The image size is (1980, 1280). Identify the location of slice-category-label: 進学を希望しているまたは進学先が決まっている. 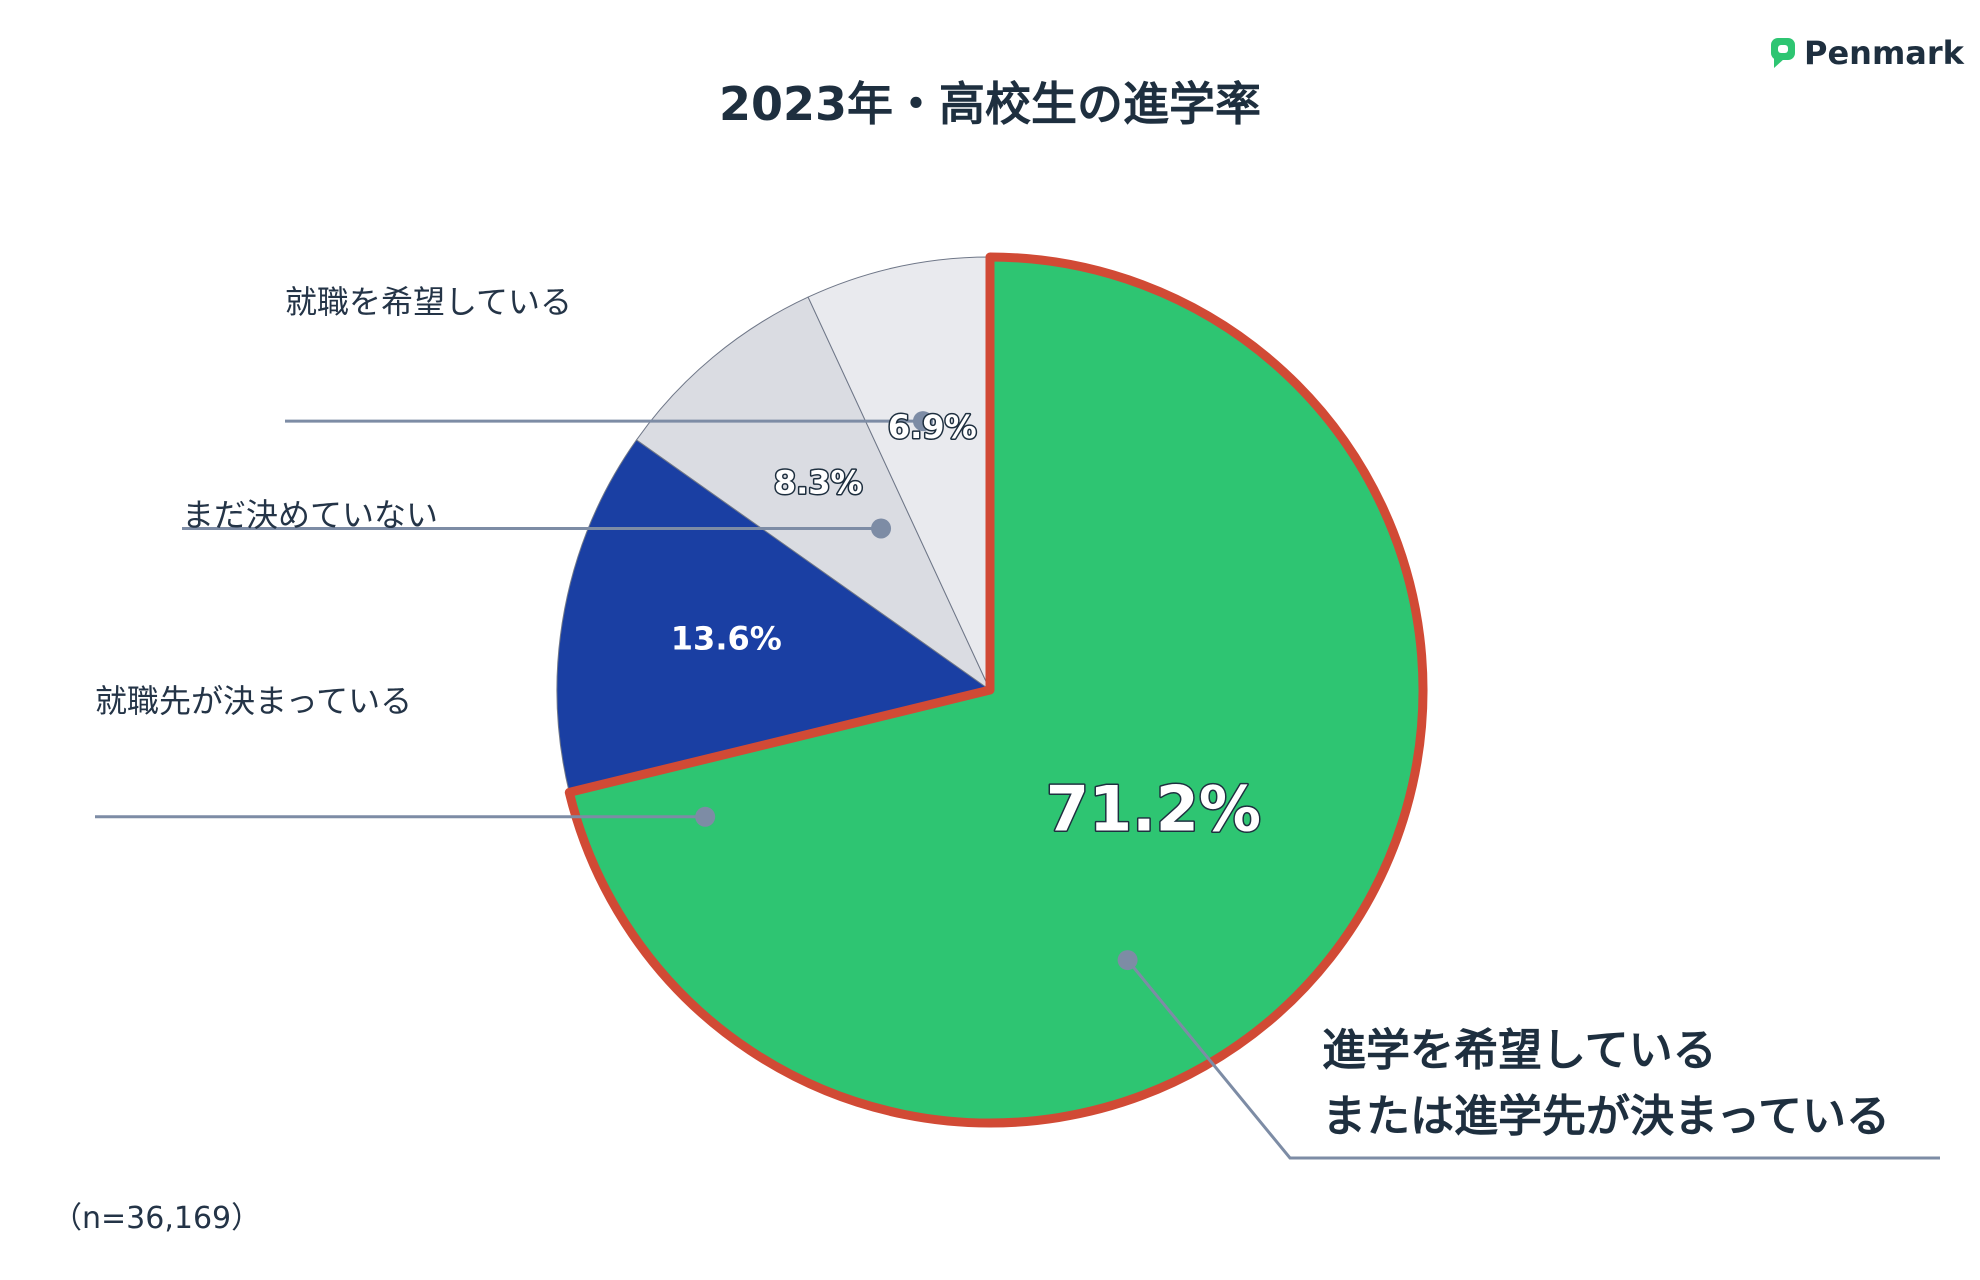
(1606, 1083).